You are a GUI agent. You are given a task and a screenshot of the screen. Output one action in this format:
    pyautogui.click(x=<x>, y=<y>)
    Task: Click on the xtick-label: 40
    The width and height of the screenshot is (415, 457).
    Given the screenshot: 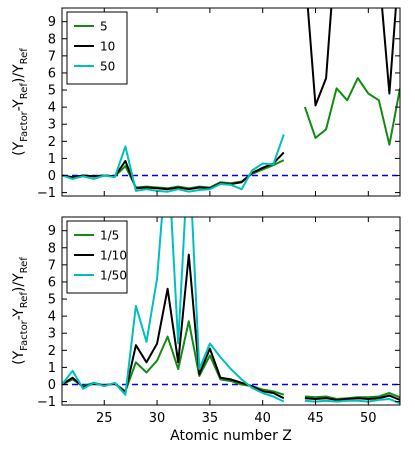 What is the action you would take?
    pyautogui.click(x=262, y=418)
    